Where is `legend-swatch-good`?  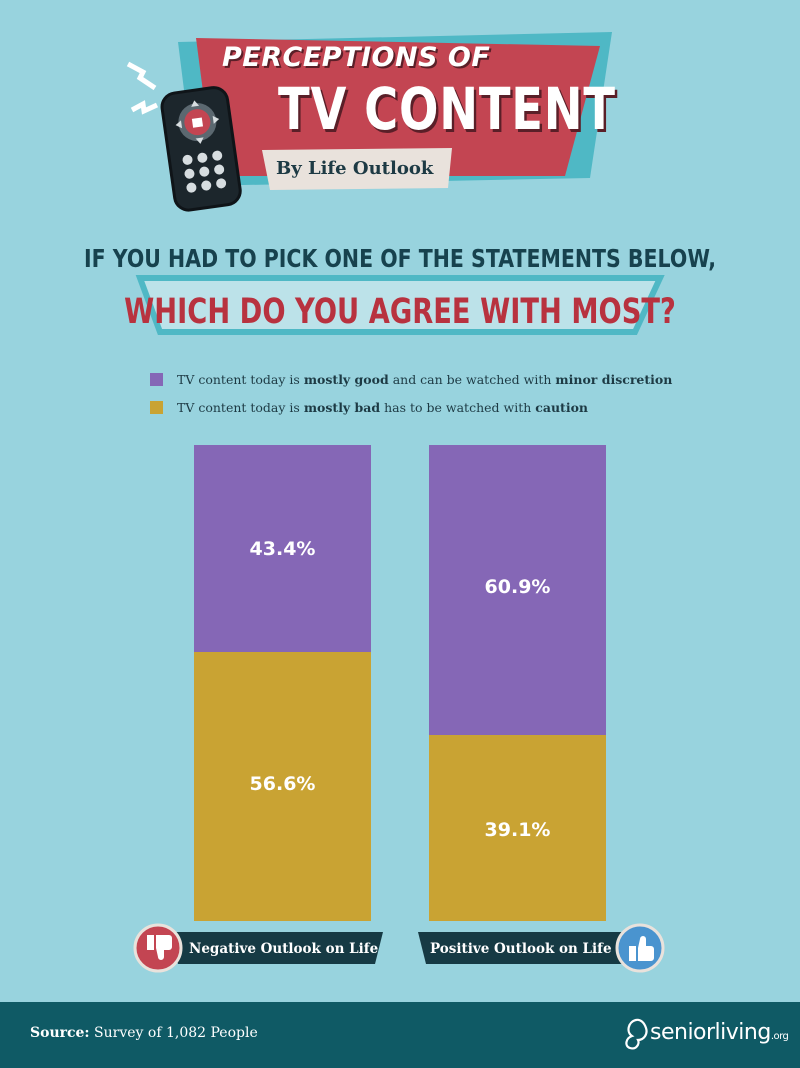 legend-swatch-good is located at coordinates (156, 379).